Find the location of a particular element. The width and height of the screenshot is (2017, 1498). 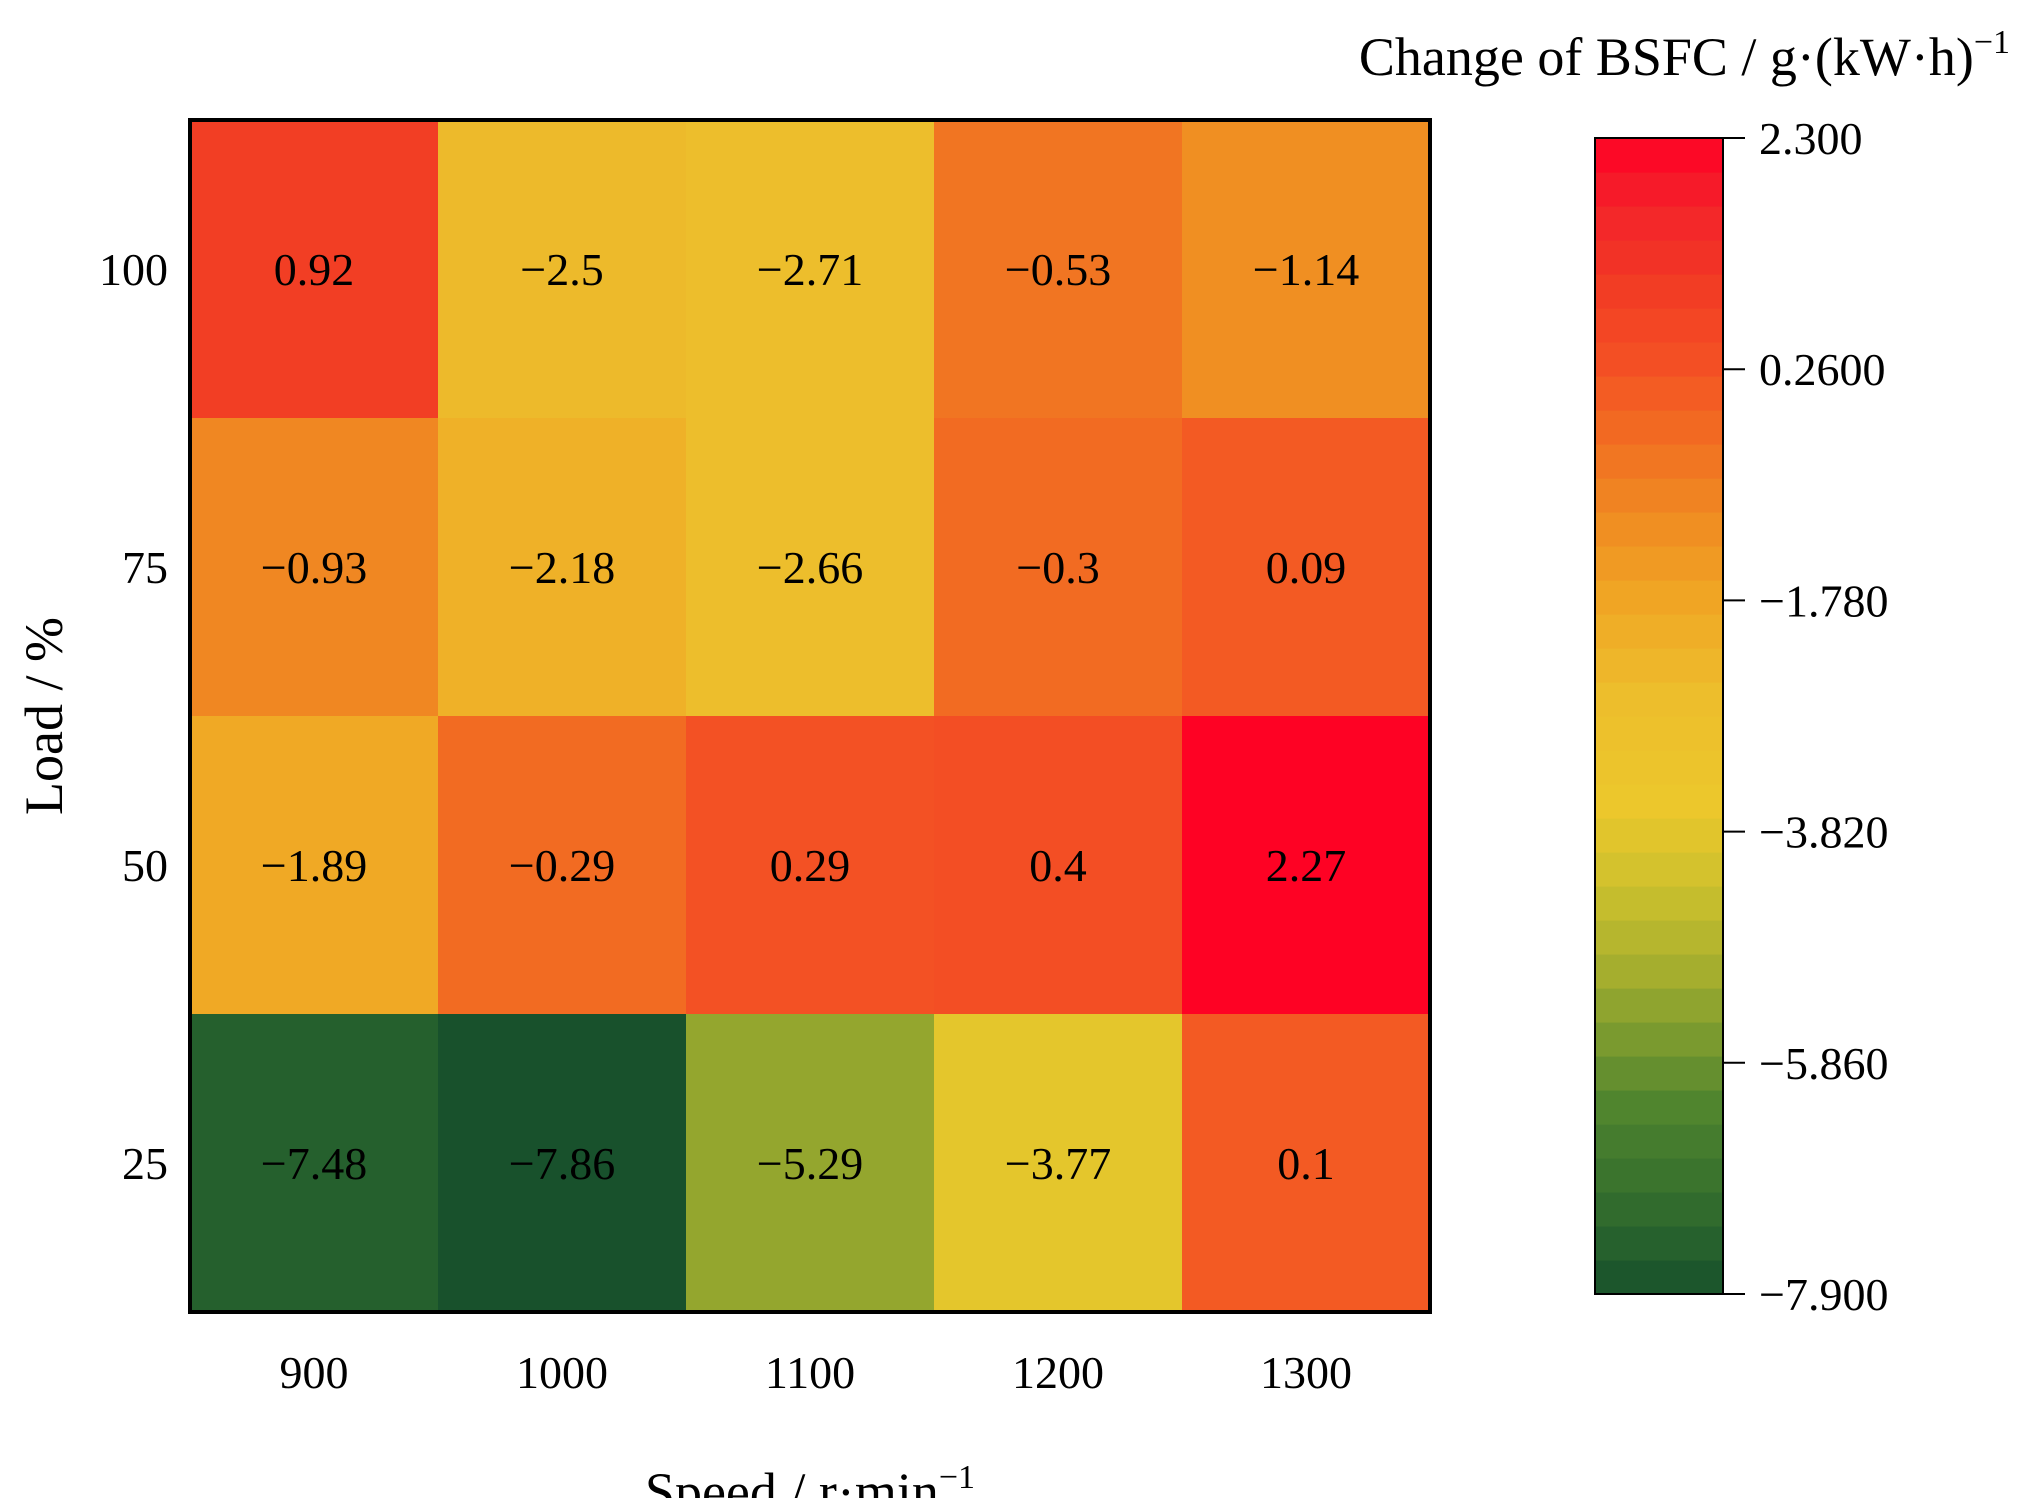

colorbar-title: Change of BSFC / g·(kW·h)−1 is located at coordinates (1684, 55).